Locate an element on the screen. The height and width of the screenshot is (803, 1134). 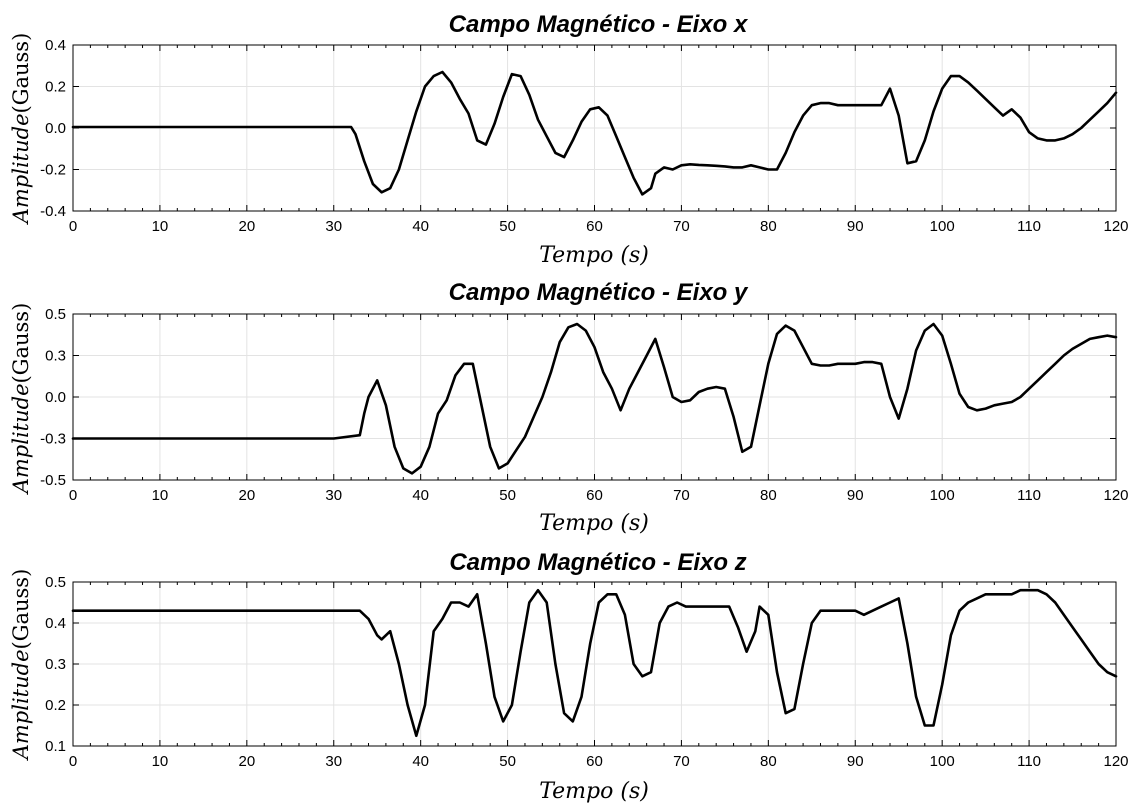
panel-title: Campo Magnético - Eixo x is located at coordinates (599, 24).